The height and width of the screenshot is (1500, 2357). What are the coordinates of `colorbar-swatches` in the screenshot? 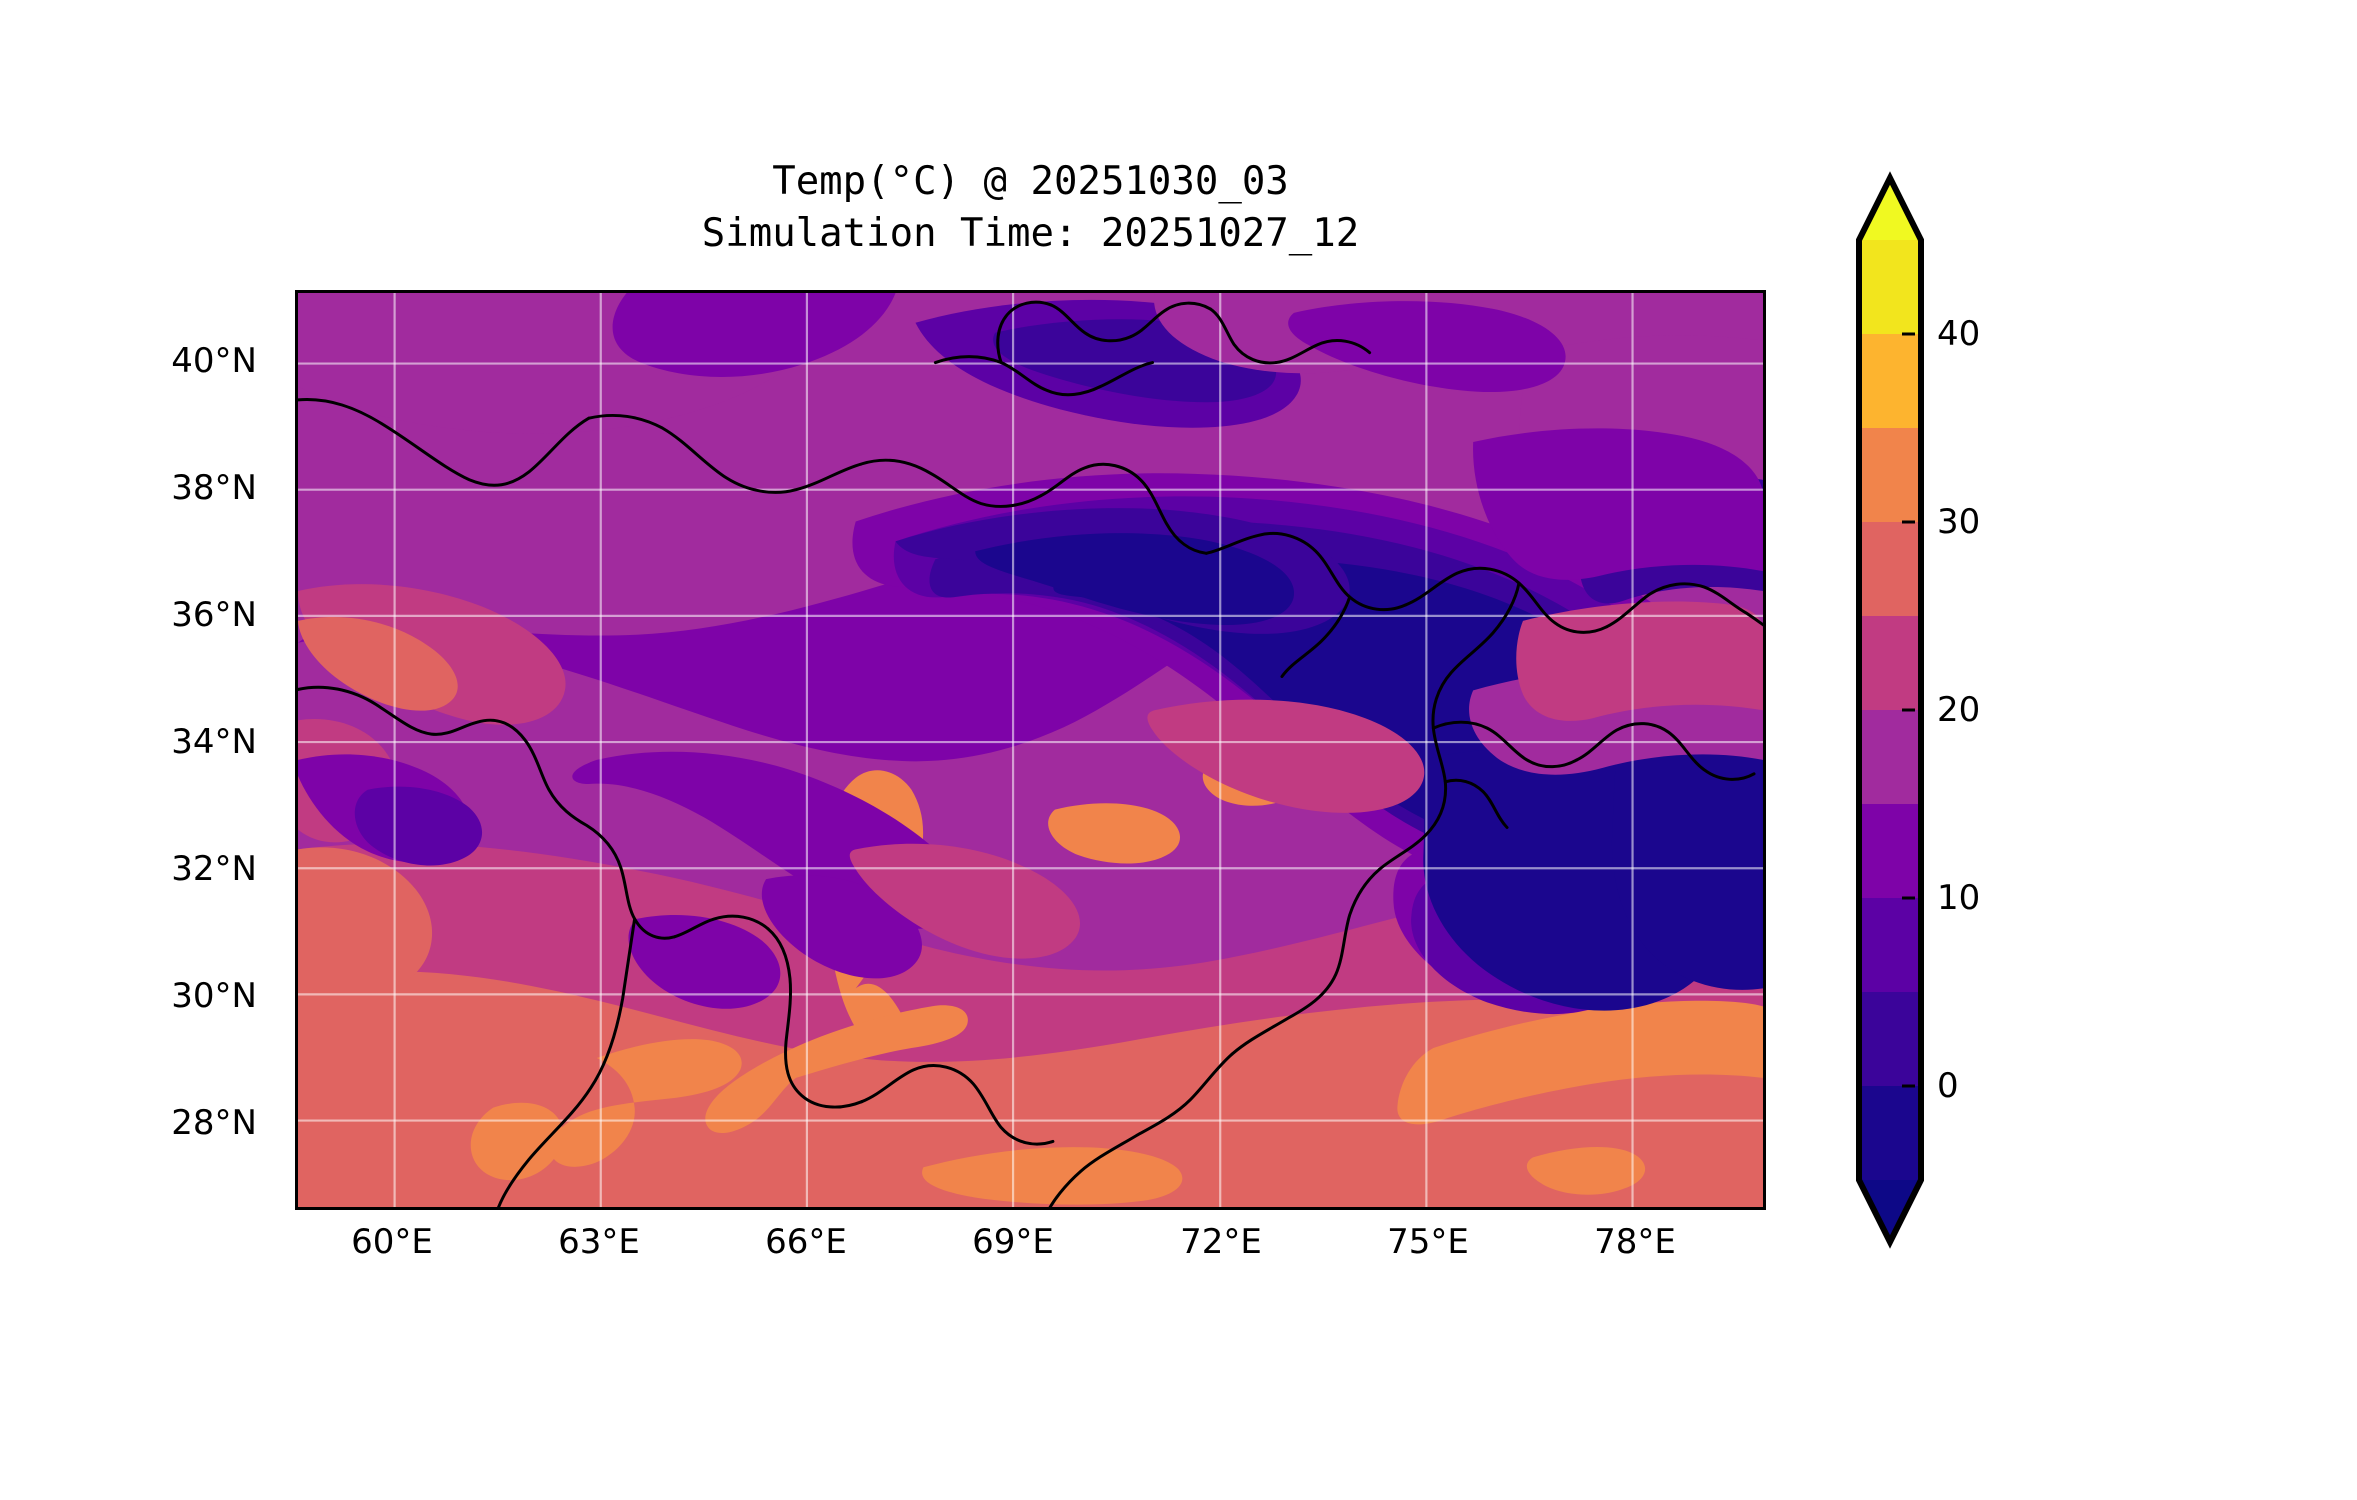 It's located at (1890, 710).